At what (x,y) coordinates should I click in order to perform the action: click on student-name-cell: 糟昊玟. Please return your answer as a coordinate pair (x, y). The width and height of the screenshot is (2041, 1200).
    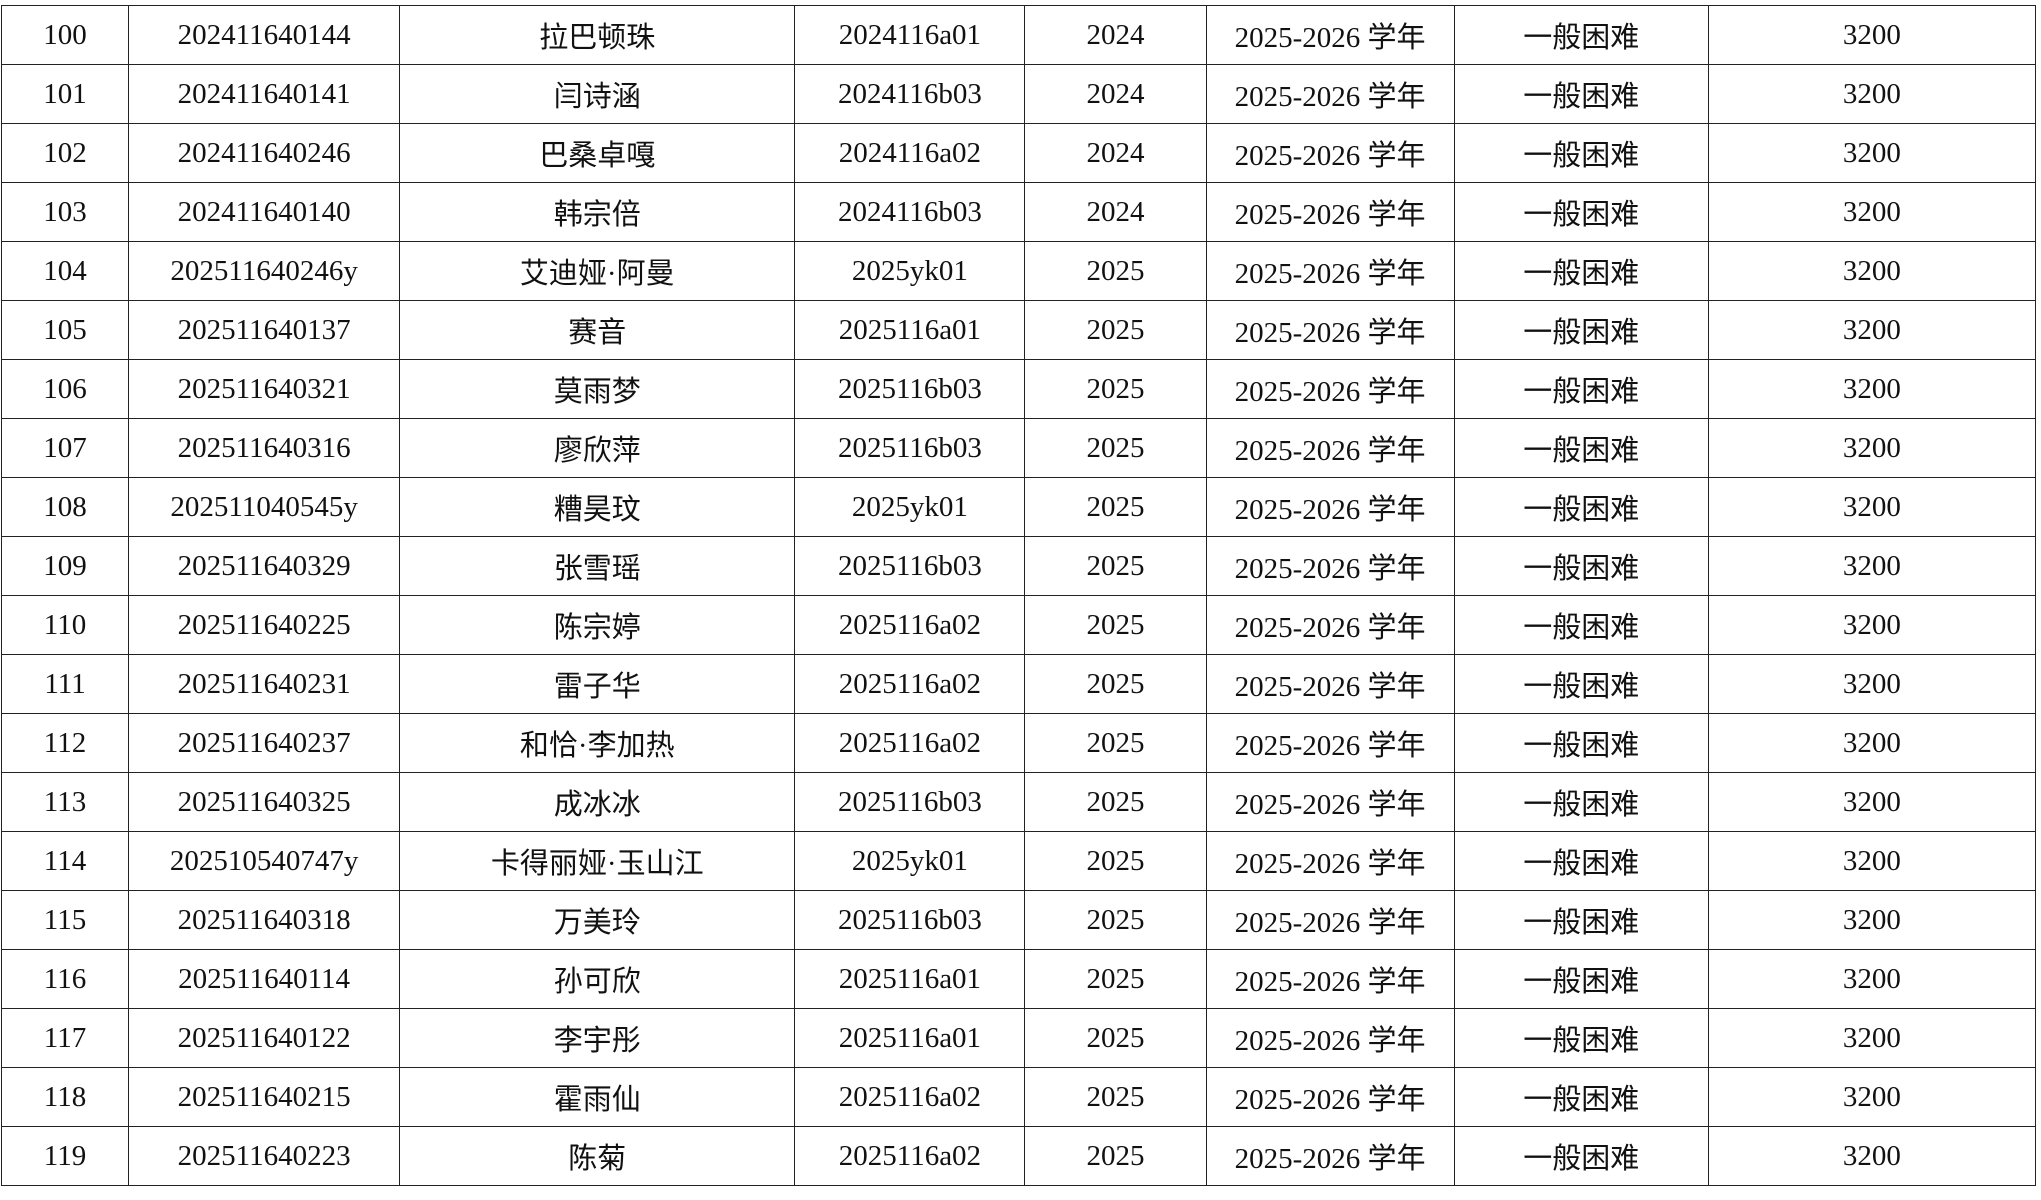
    Looking at the image, I should click on (597, 507).